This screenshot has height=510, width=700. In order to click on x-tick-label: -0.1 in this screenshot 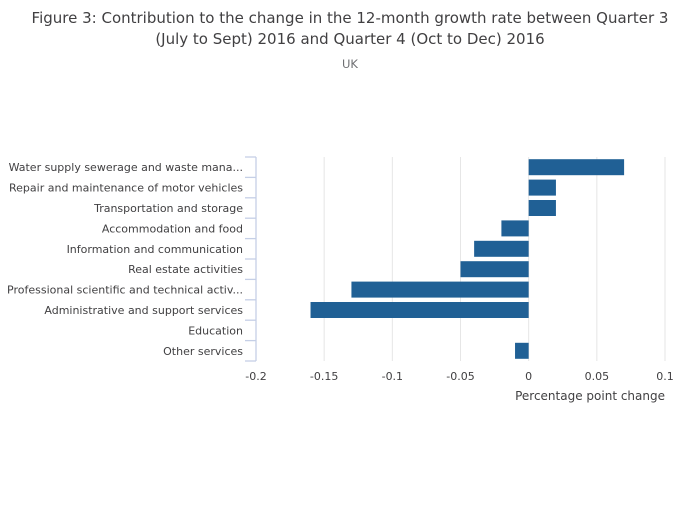, I will do `click(392, 376)`.